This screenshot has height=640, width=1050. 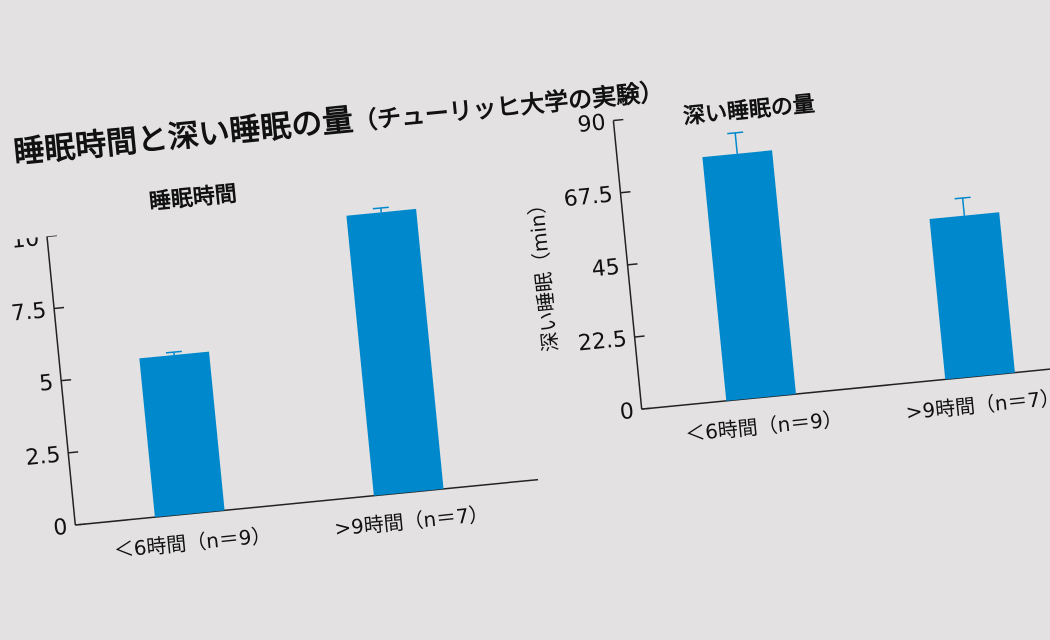 I want to click on chart-title-sleep-time: 睡眠時間, so click(x=192, y=196).